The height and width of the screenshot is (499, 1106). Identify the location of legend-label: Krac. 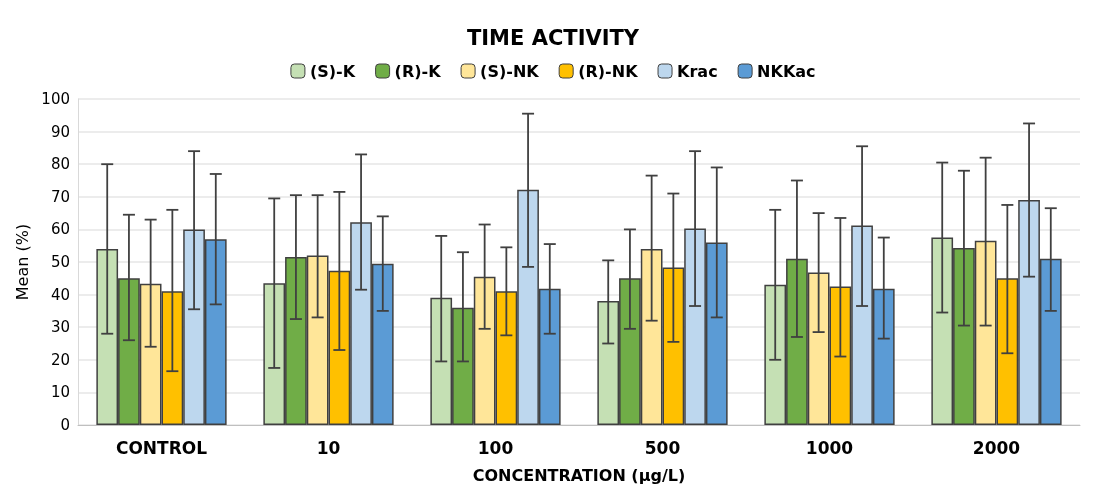
(697, 71).